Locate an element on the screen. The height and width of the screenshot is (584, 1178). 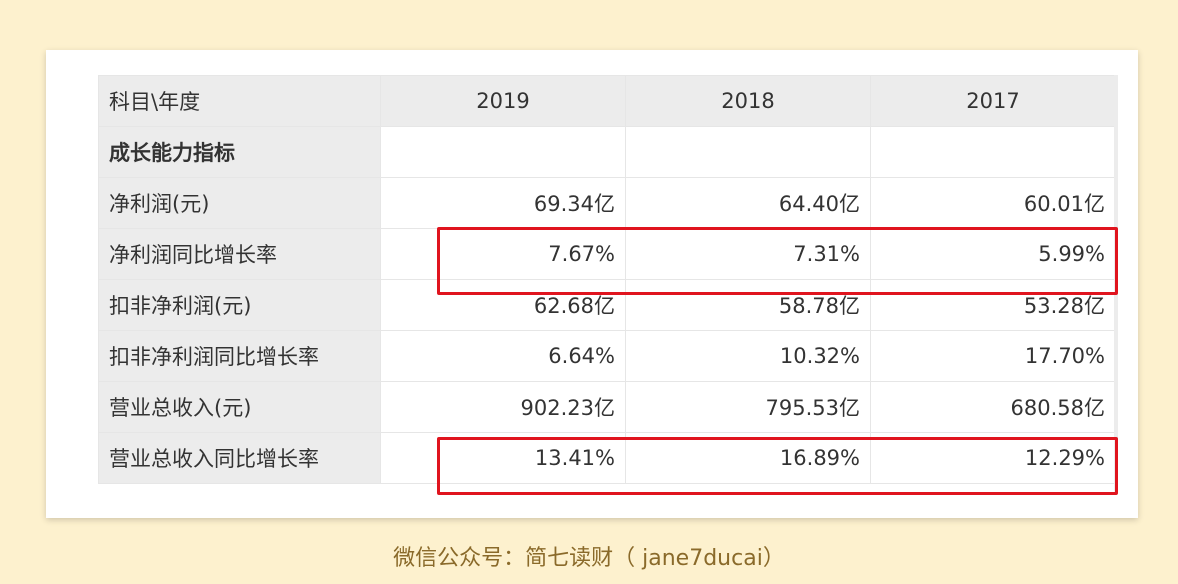
highlight-box-net-profit-growth is located at coordinates (777, 261).